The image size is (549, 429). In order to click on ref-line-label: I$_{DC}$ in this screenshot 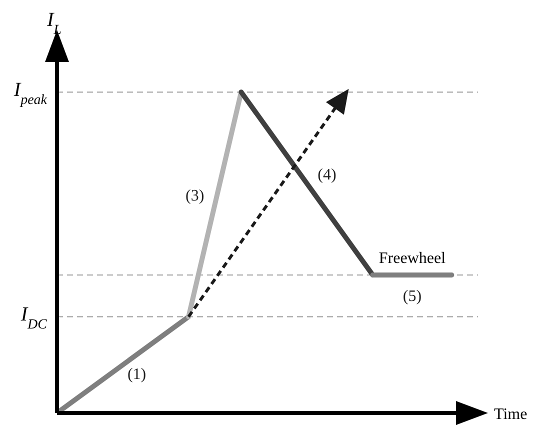, I will do `click(34, 318)`.